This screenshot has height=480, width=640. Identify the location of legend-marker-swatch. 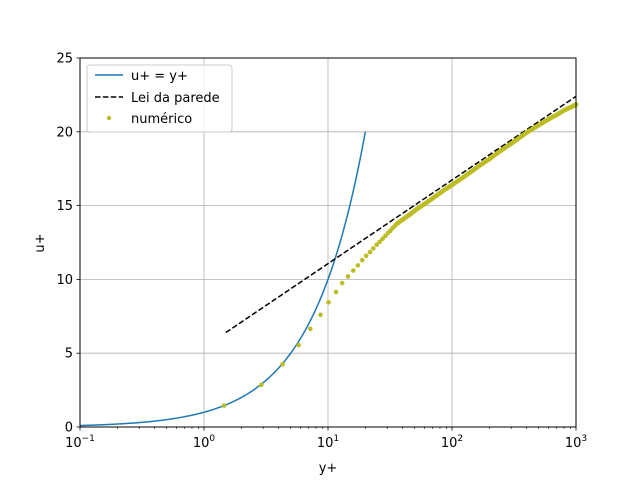
(109, 118).